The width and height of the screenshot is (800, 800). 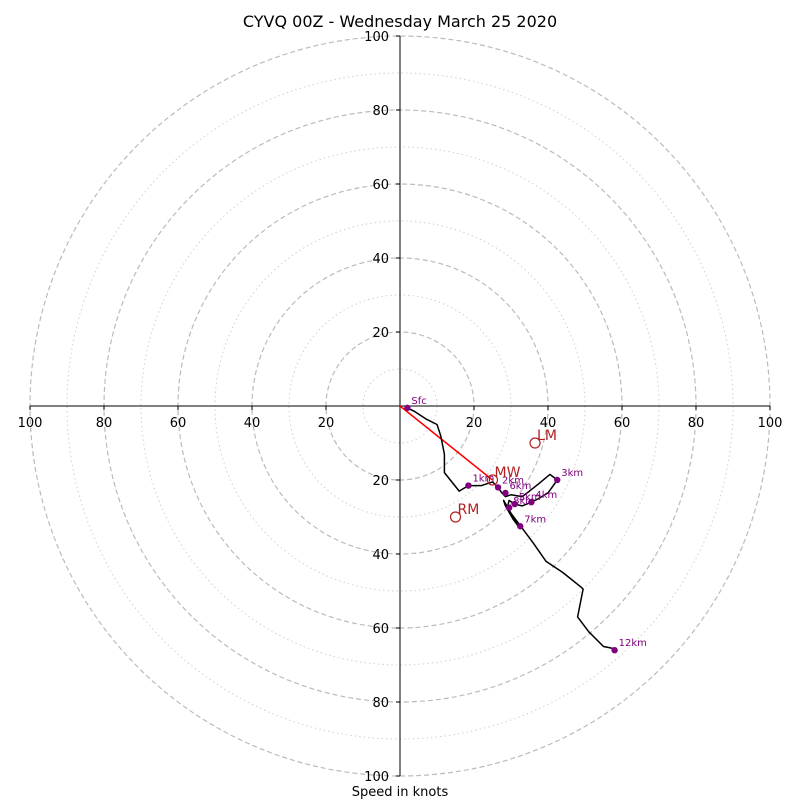 I want to click on storm-motion-label-mw: MW, so click(x=508, y=473).